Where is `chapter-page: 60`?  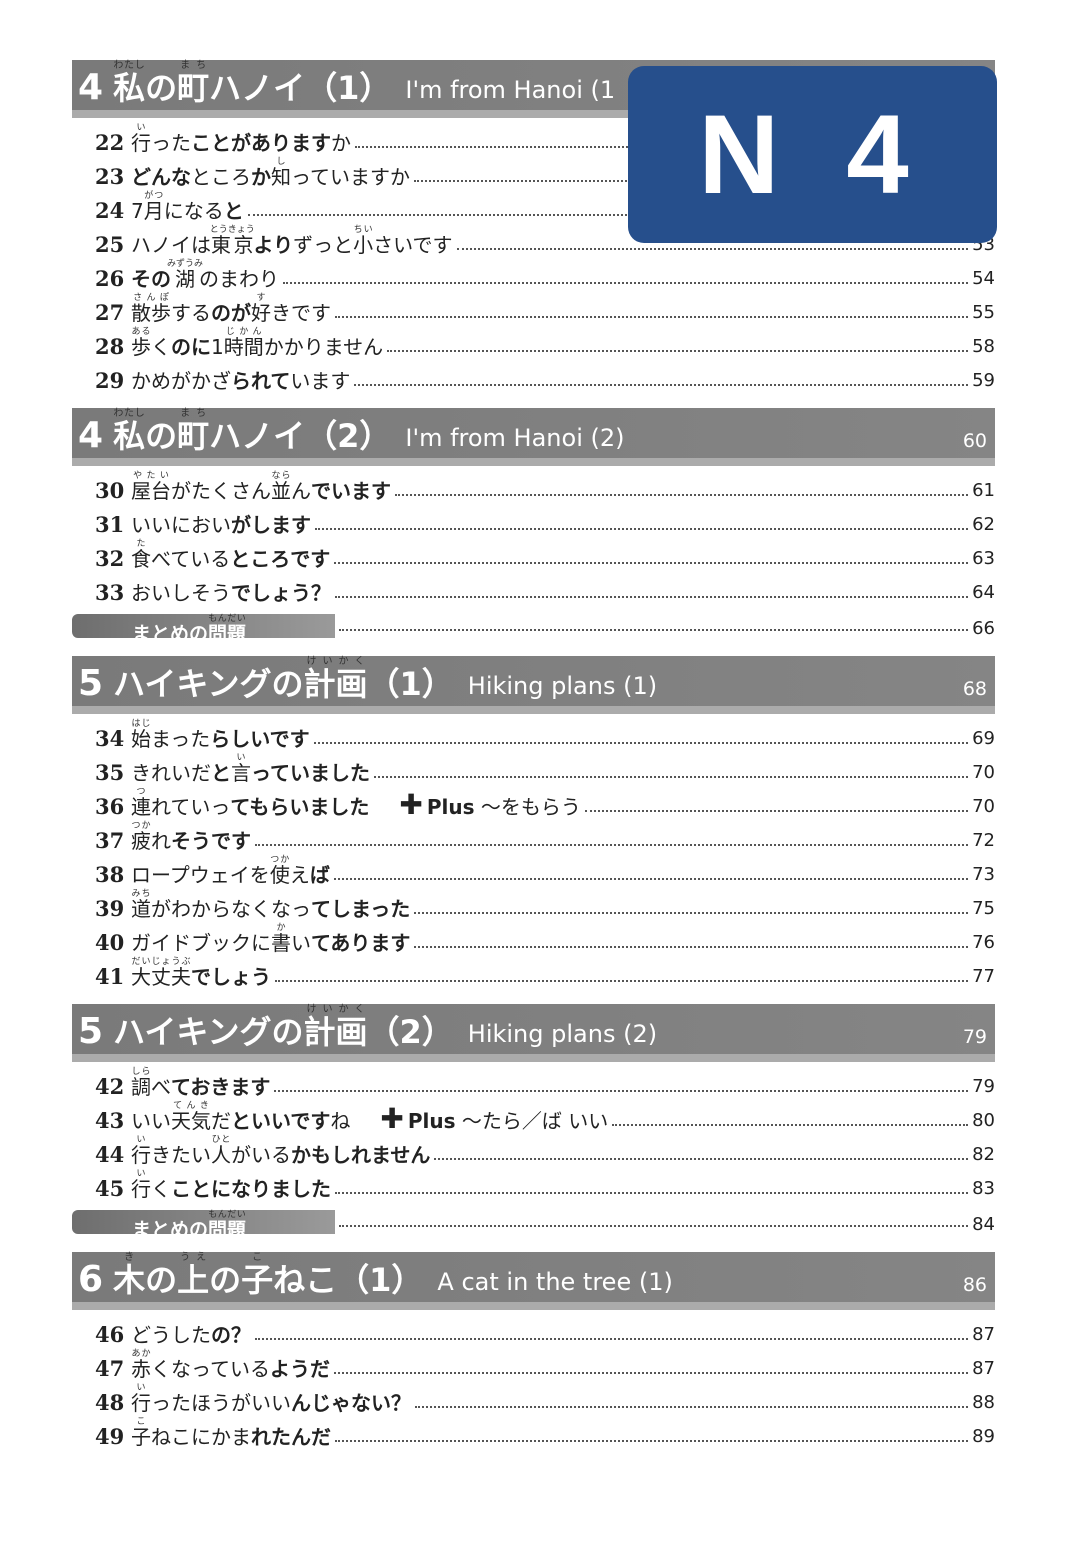
chapter-page: 60 is located at coordinates (974, 441).